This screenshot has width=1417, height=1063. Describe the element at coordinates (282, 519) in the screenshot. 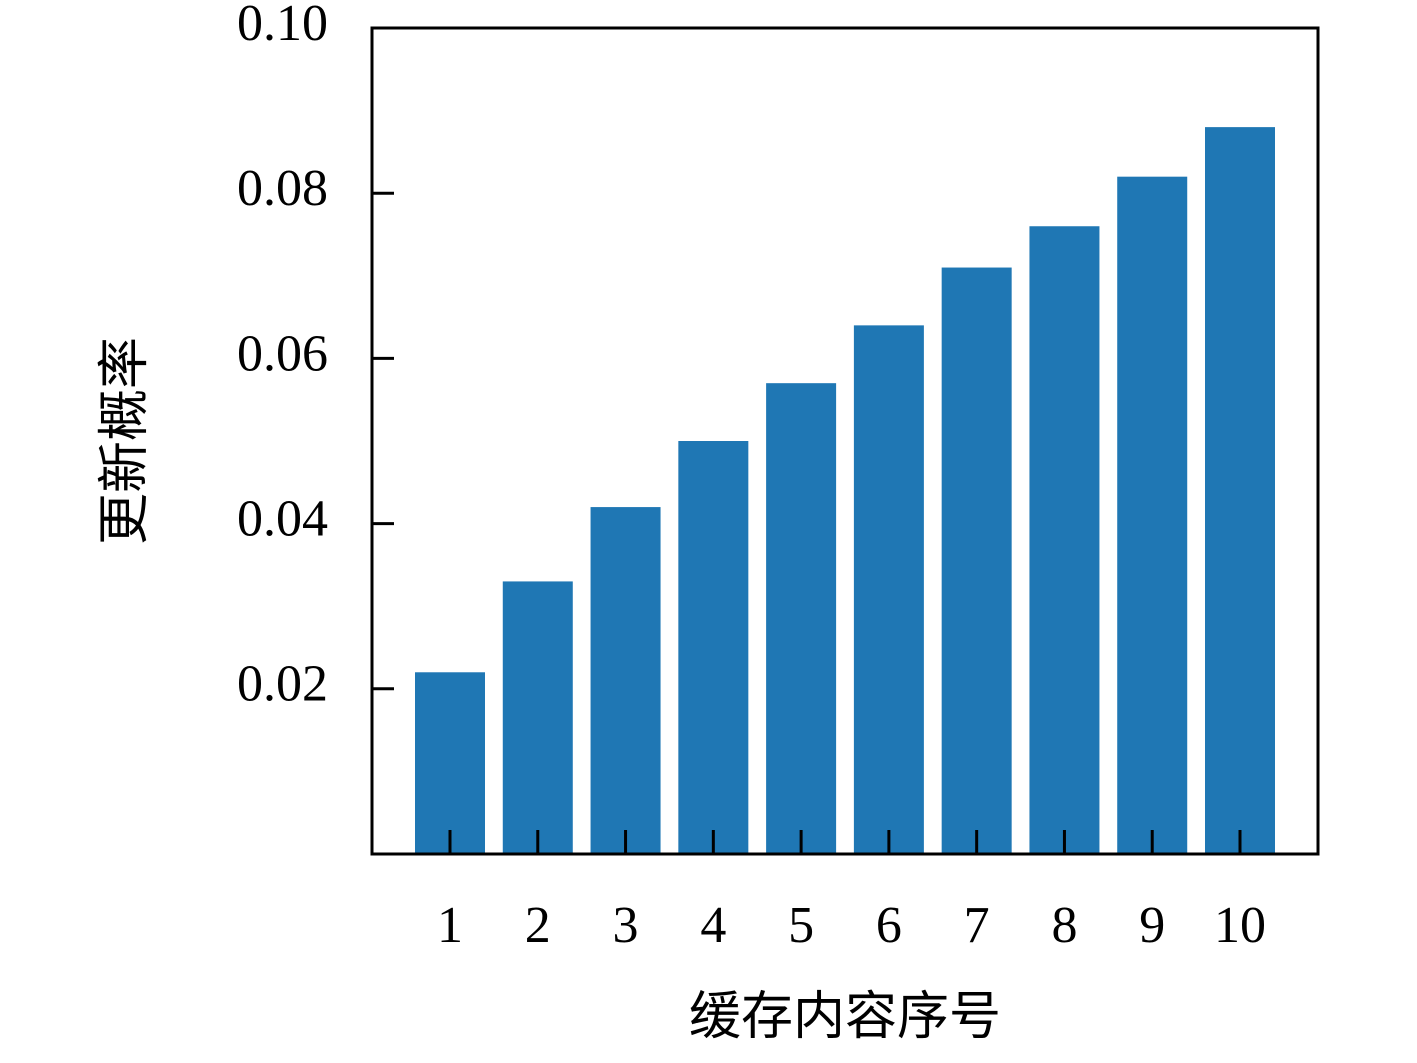

I see `y-tick-label: 0.04` at that location.